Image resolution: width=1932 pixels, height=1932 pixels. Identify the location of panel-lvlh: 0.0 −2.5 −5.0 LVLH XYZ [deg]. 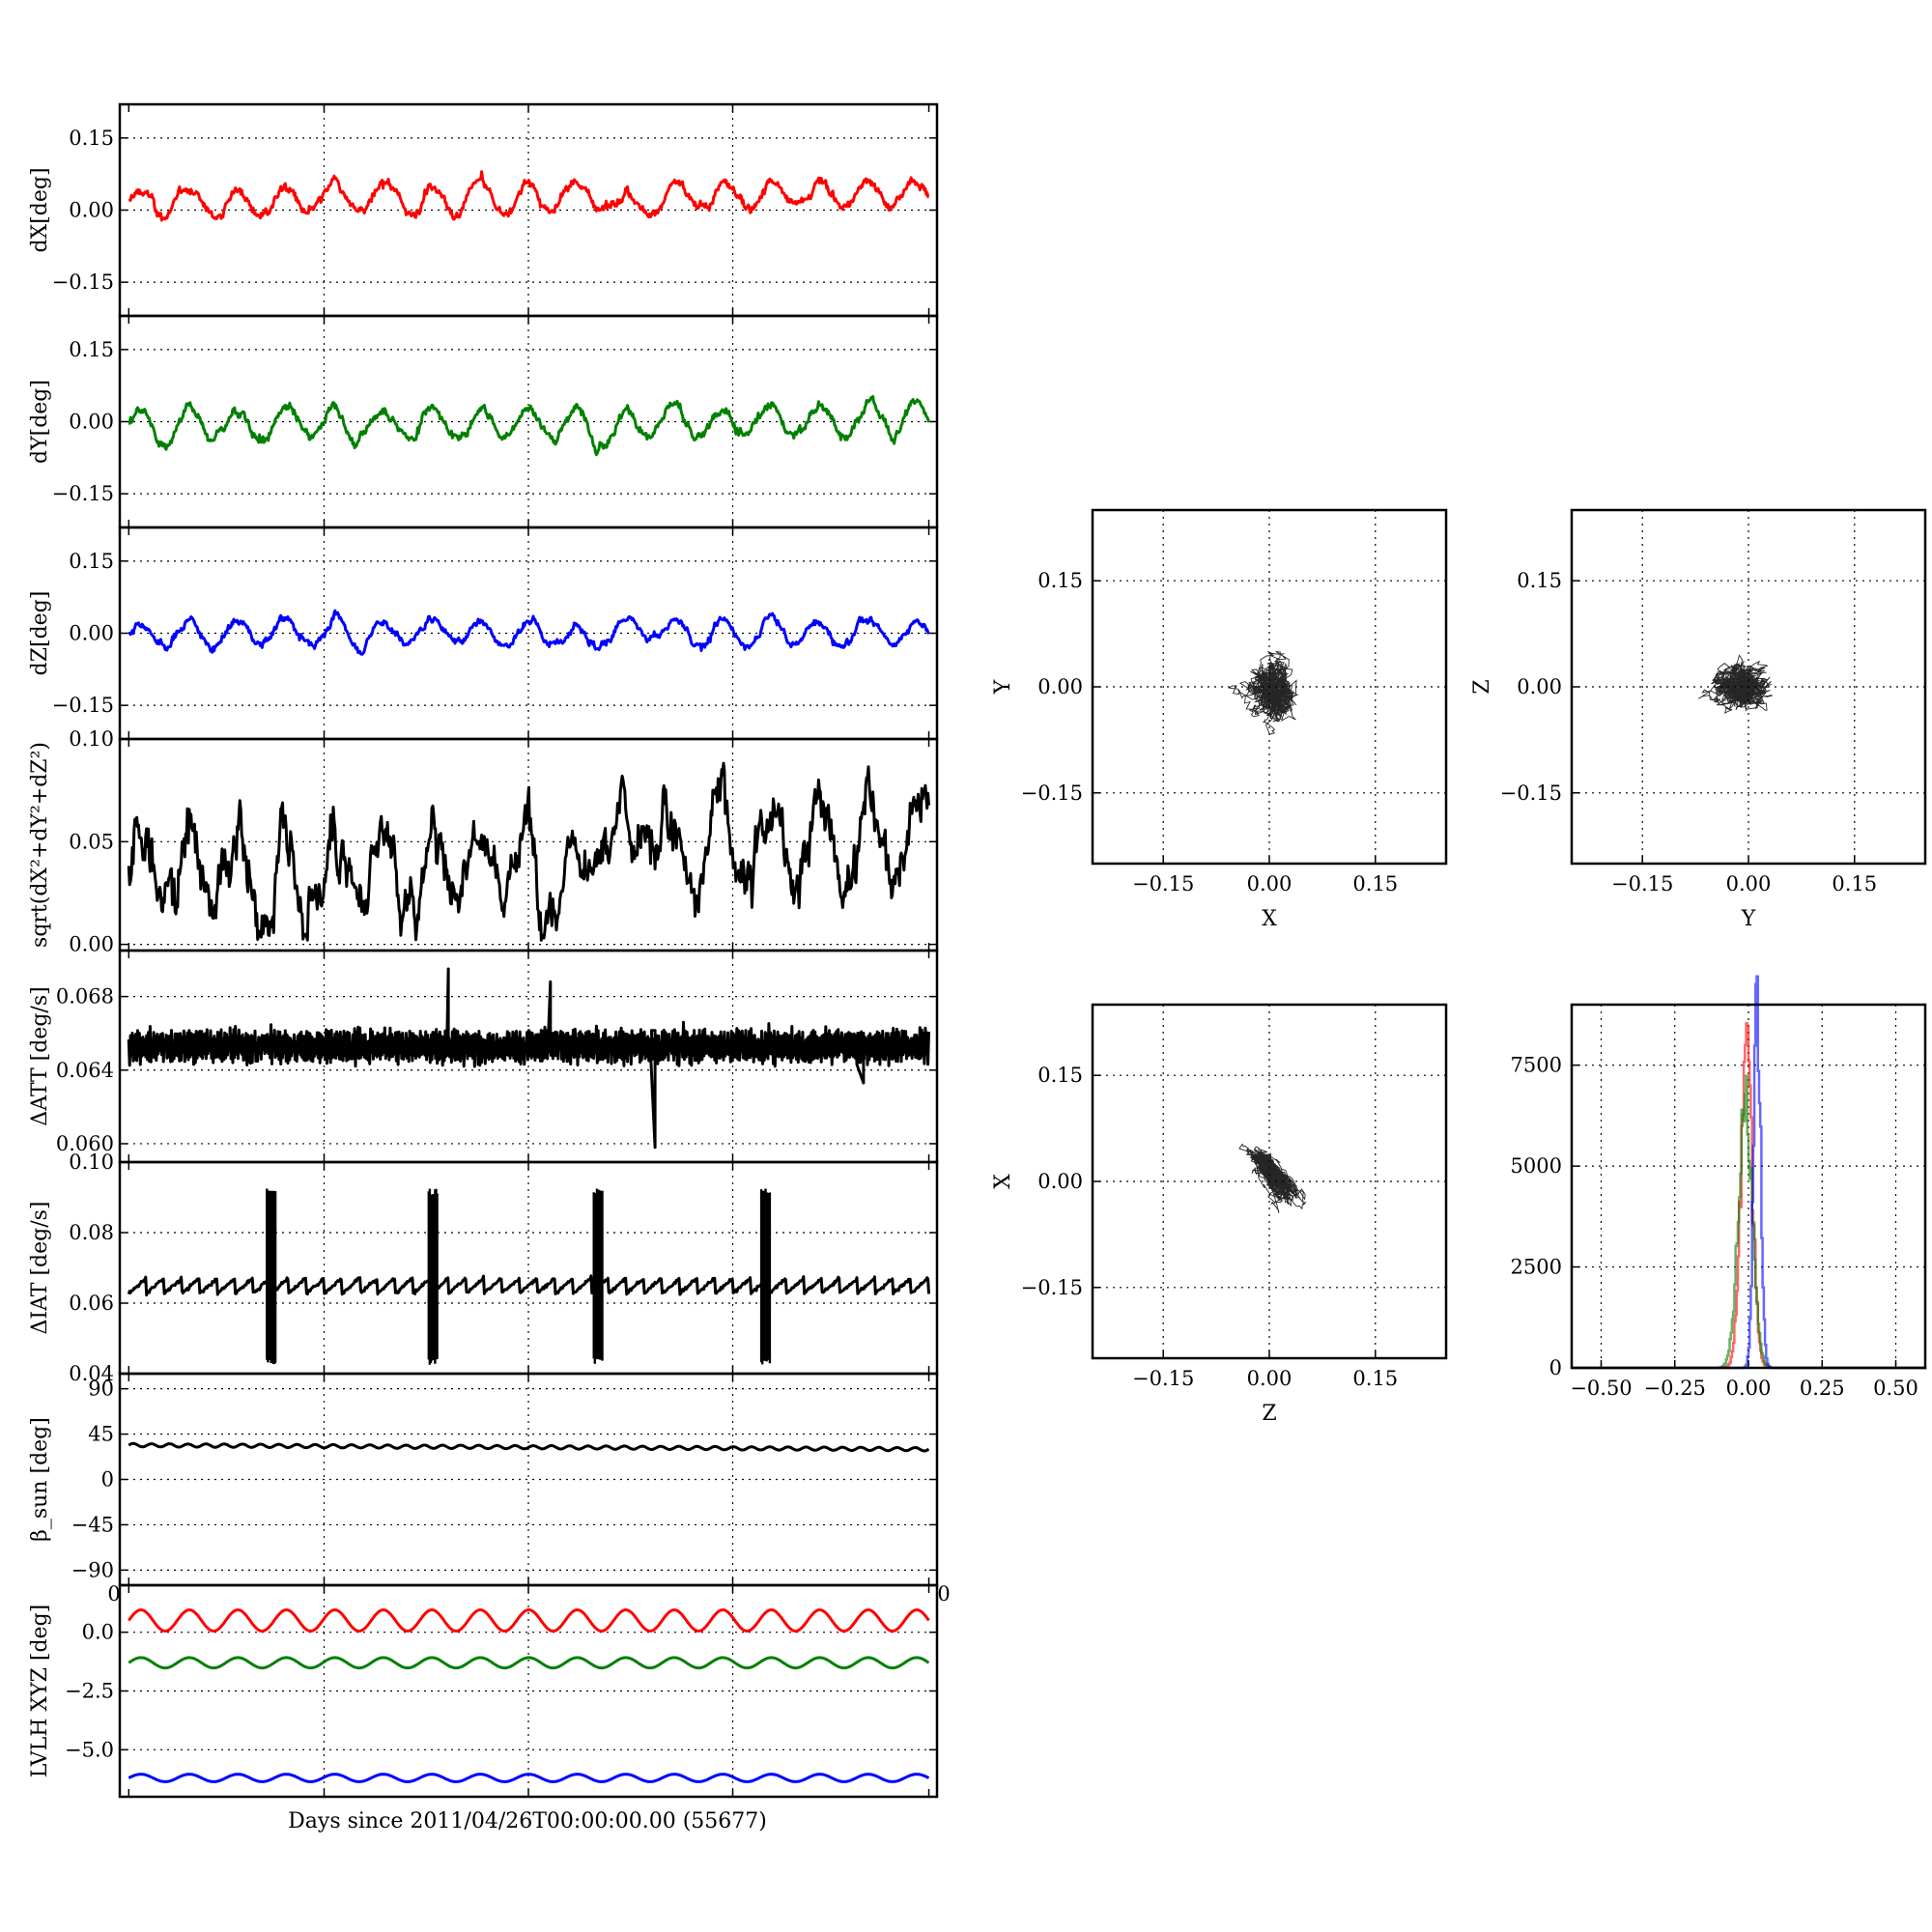
(483, 1691).